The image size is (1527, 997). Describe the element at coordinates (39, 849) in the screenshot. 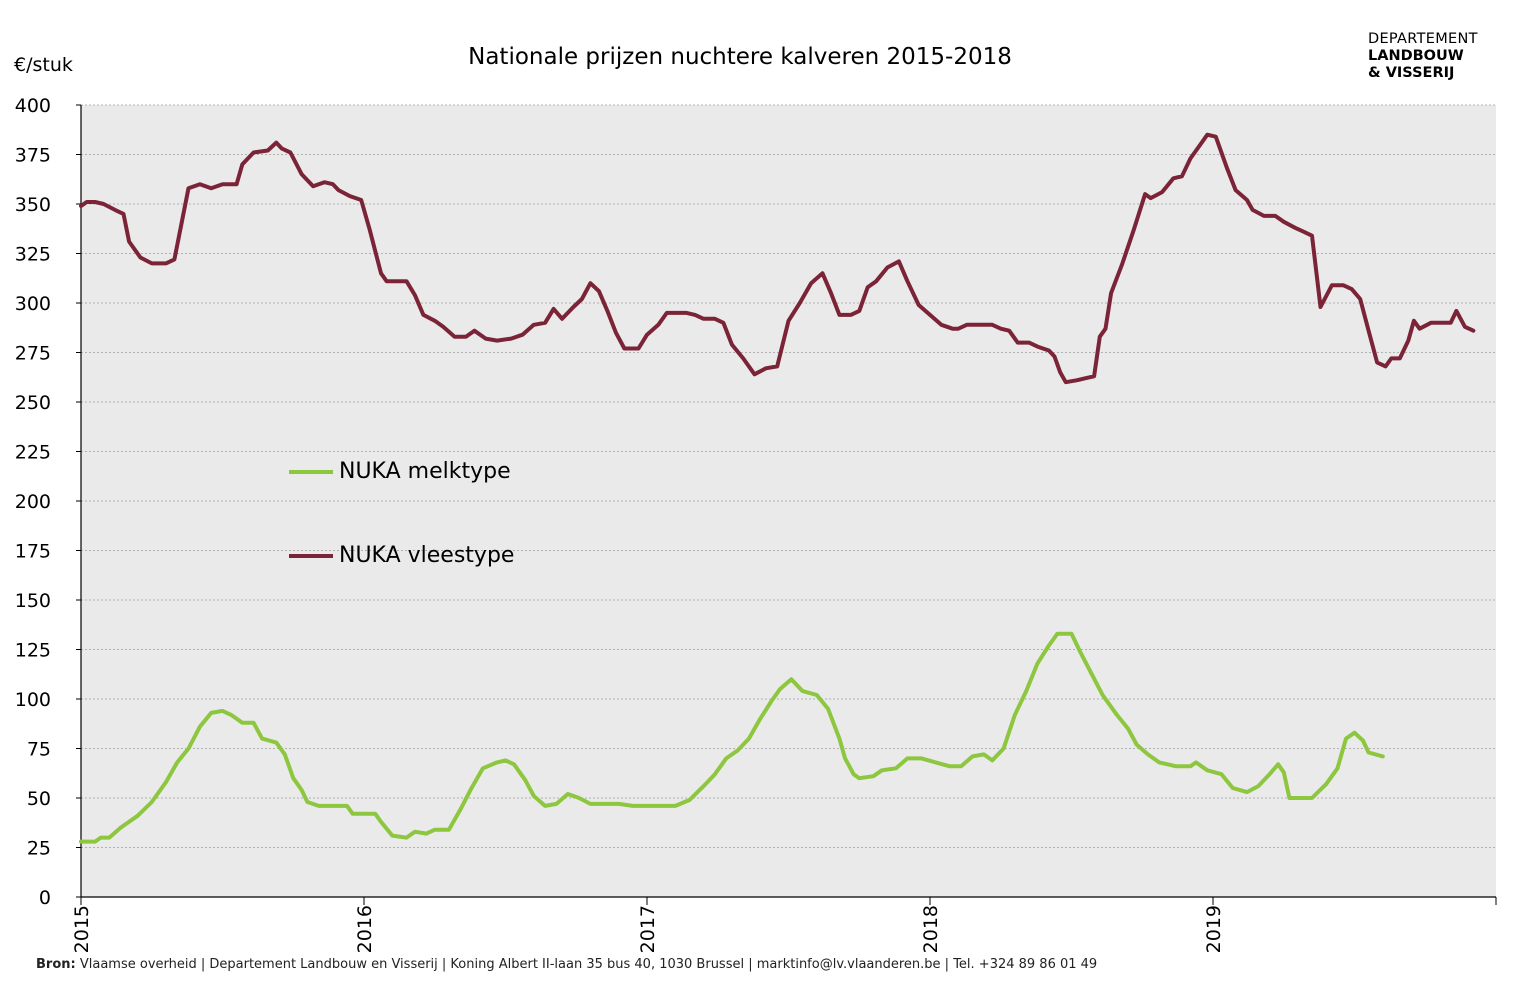

I see `y-tick-label: 25` at that location.